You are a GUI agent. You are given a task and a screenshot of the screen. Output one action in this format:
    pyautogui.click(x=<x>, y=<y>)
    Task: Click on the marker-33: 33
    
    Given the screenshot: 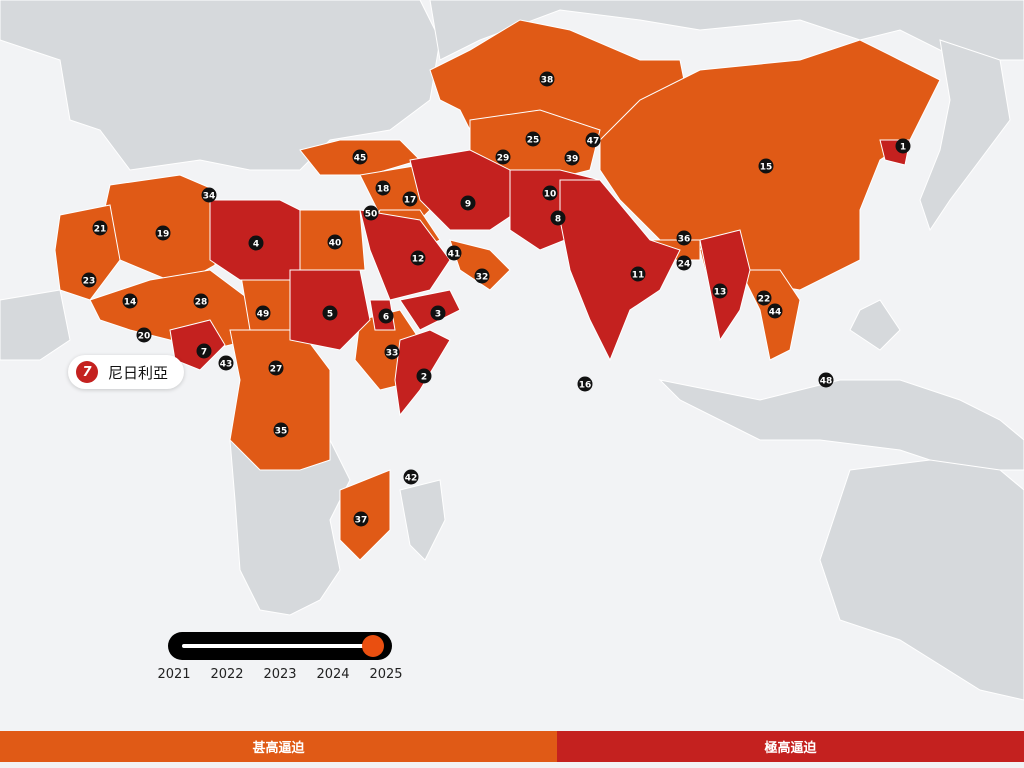 What is the action you would take?
    pyautogui.click(x=392, y=352)
    